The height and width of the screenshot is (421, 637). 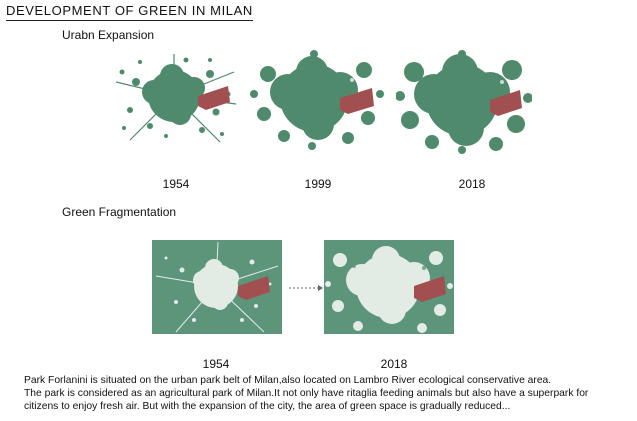 What do you see at coordinates (129, 12) in the screenshot?
I see `page-title: DEVELOPMENT OF GREEN IN MILAN` at bounding box center [129, 12].